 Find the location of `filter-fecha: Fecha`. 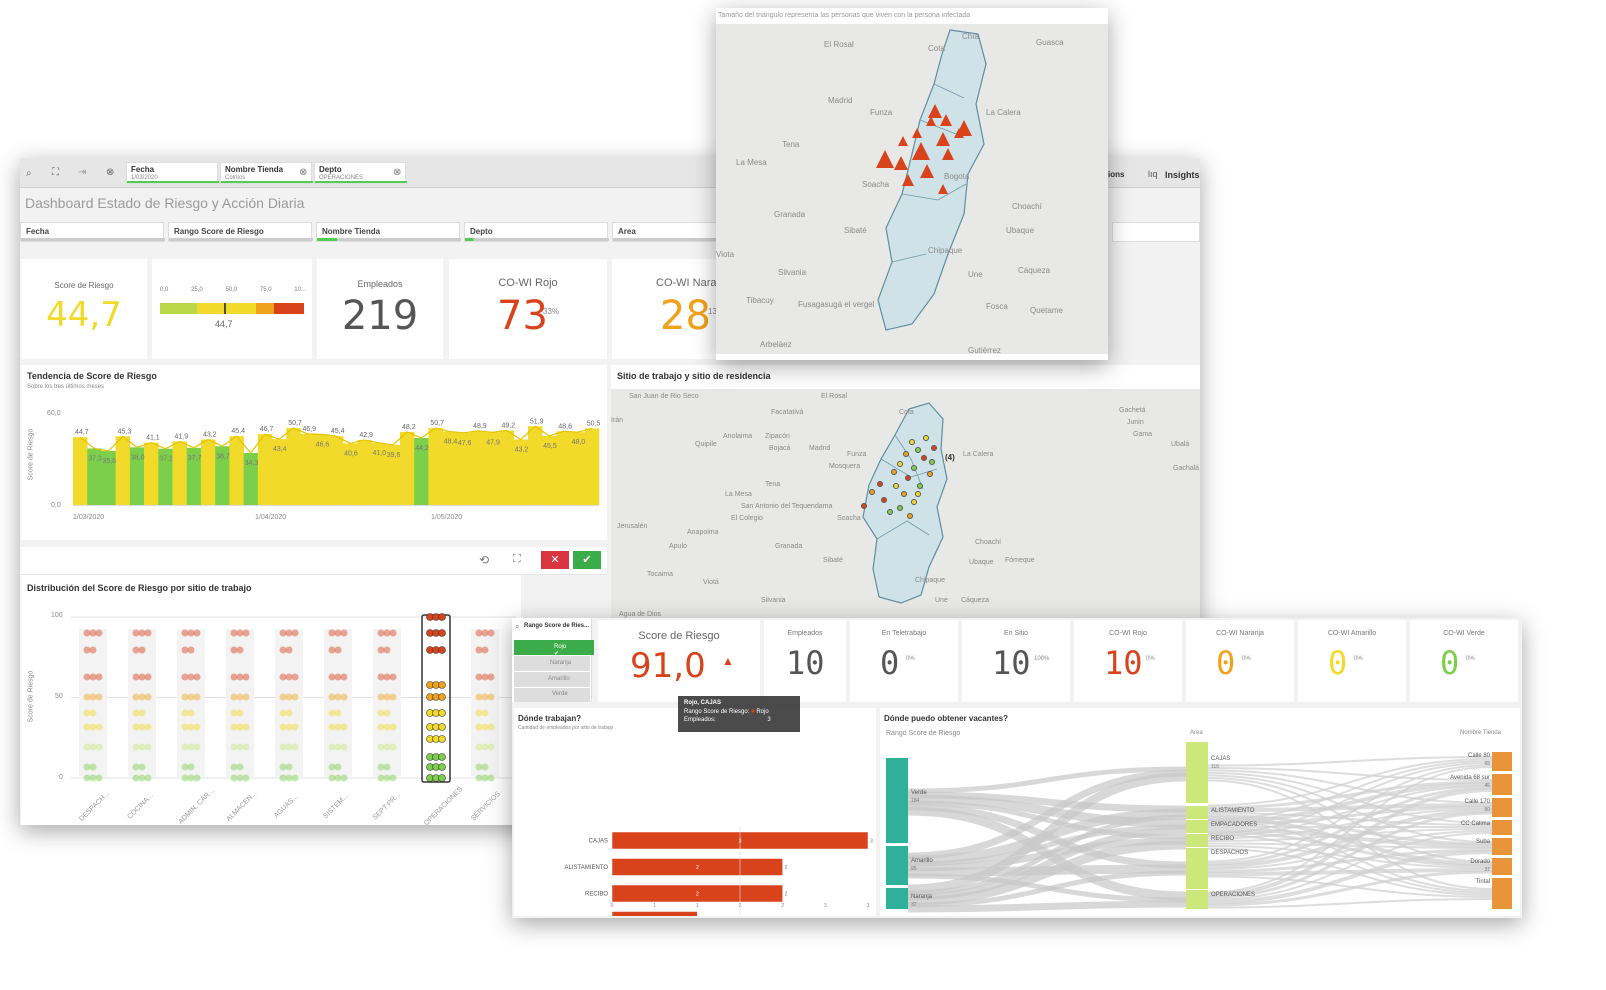

filter-fecha: Fecha is located at coordinates (92, 232).